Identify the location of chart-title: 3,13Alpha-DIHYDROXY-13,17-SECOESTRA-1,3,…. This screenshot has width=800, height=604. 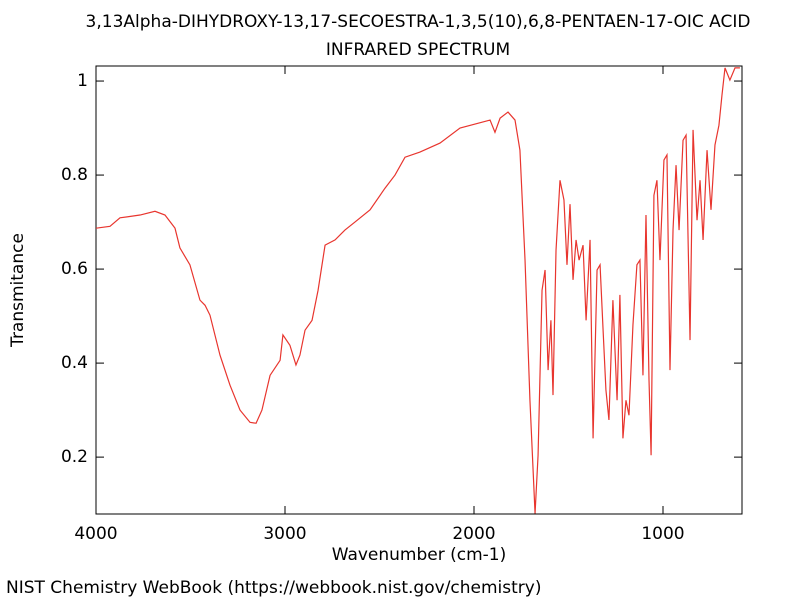
(418, 22).